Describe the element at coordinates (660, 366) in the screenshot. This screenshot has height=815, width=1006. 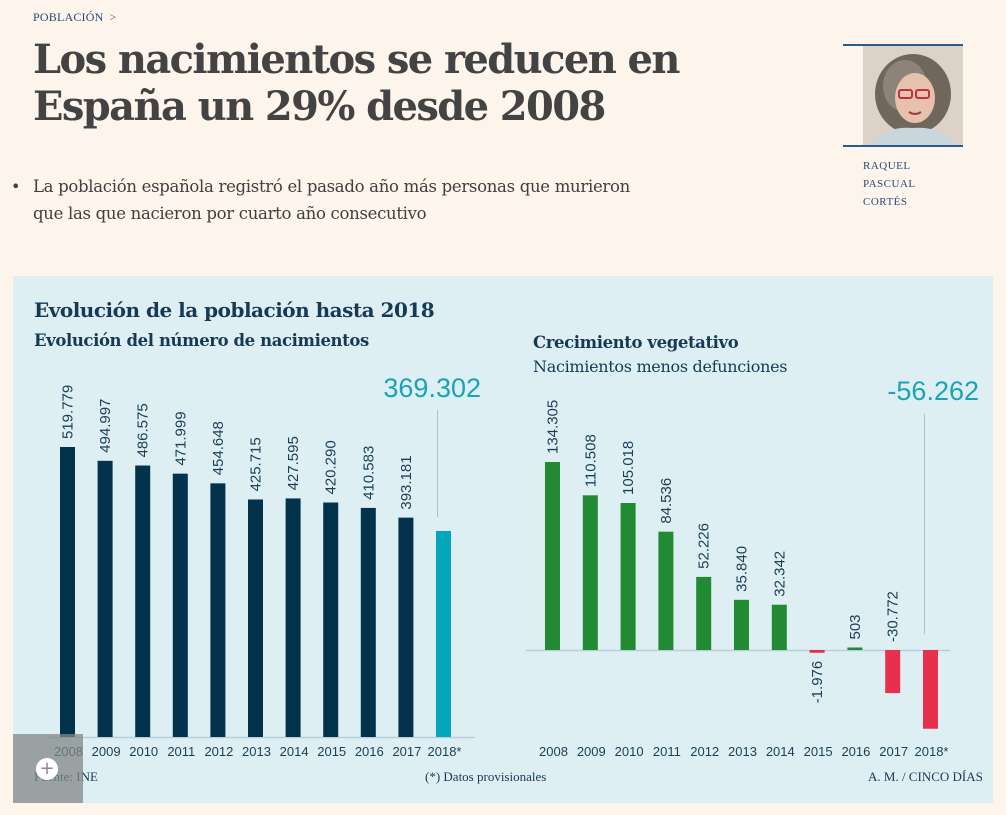
I see `growth-chart-subtitle: Nacimientos menos defunciones` at that location.